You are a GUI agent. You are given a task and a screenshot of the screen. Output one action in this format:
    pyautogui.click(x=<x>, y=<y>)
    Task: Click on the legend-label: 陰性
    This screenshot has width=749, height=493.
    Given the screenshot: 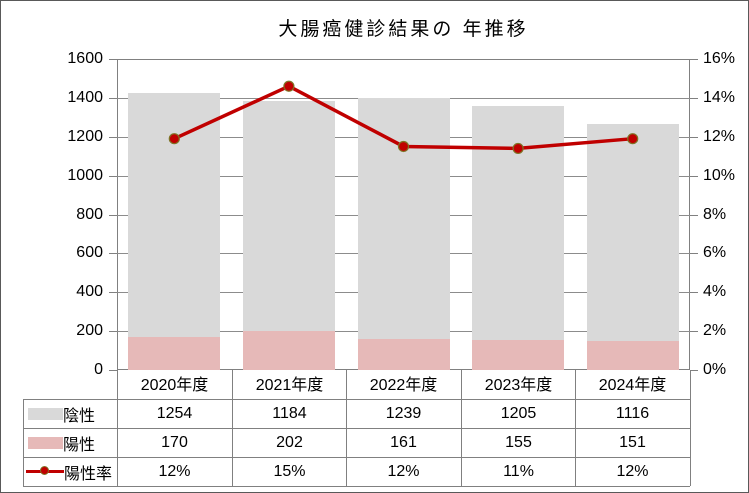 What is the action you would take?
    pyautogui.click(x=79, y=416)
    